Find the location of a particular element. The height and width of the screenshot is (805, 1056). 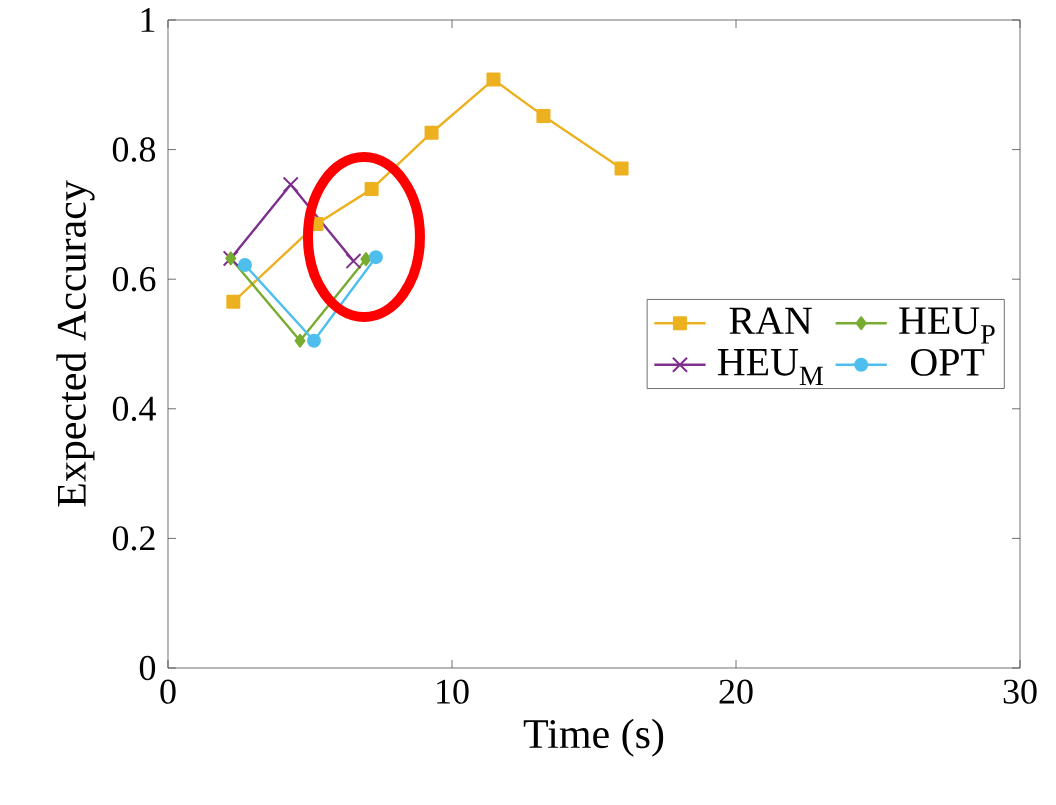

y-tick-label: 0 is located at coordinates (147, 668).